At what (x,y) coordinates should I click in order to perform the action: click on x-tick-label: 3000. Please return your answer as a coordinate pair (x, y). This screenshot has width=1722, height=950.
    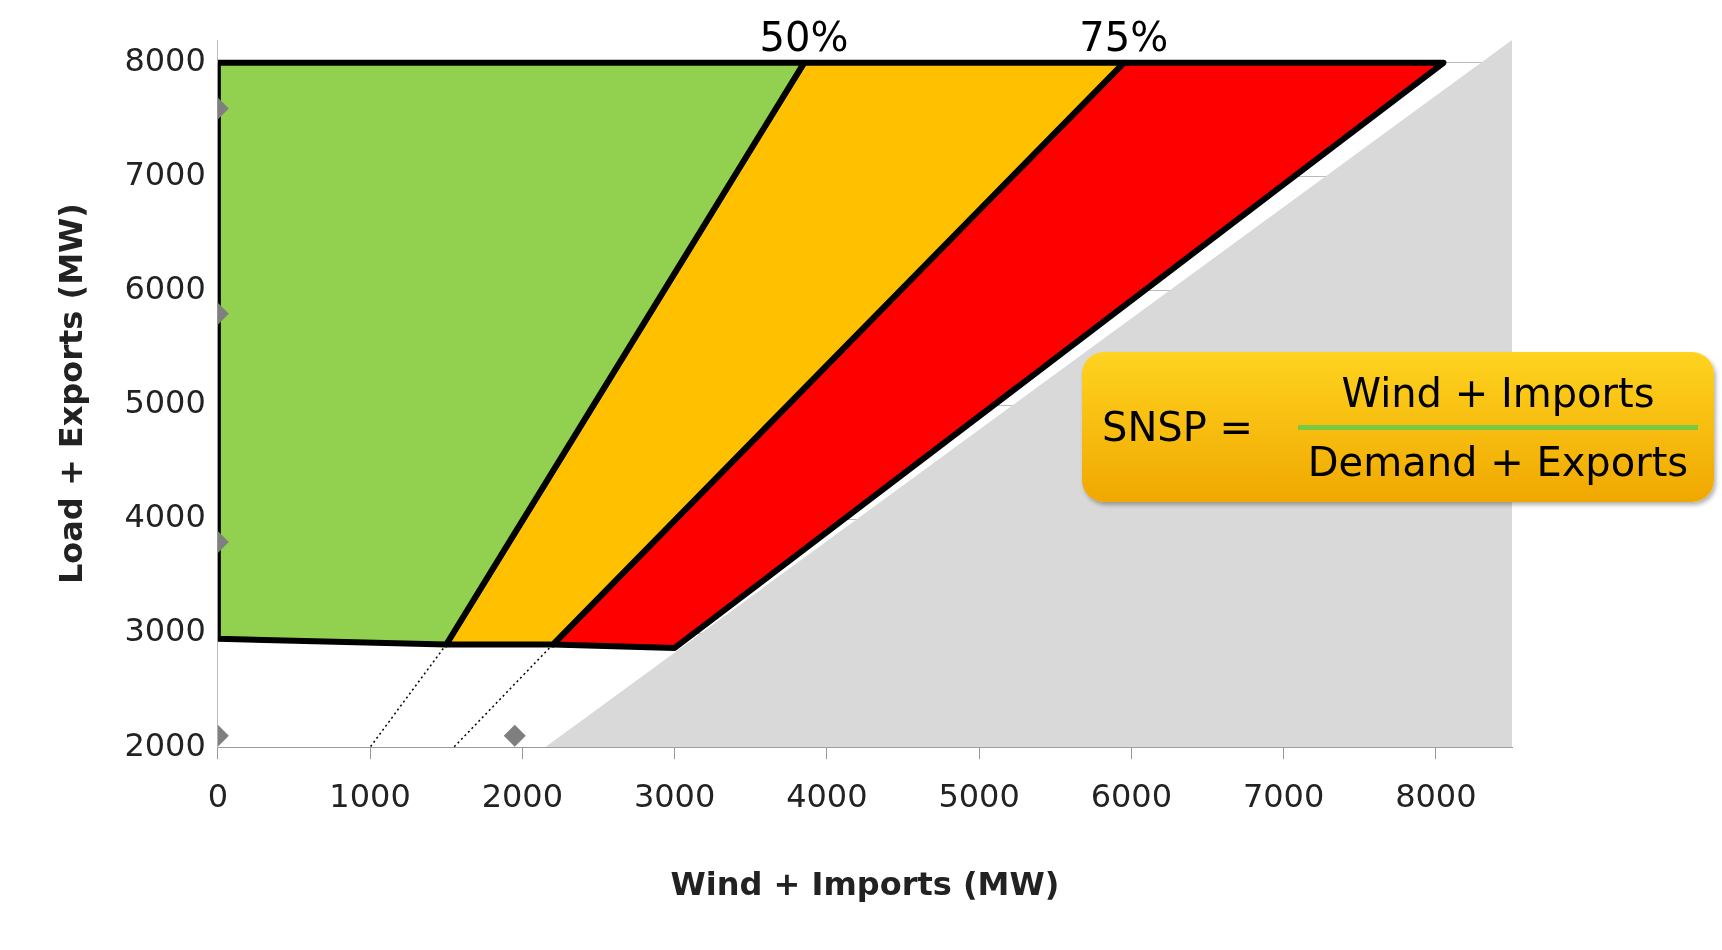
    Looking at the image, I should click on (674, 795).